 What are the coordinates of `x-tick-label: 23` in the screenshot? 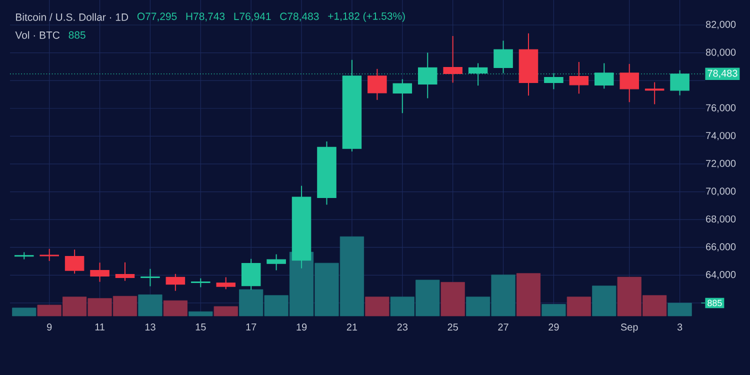 It's located at (402, 327).